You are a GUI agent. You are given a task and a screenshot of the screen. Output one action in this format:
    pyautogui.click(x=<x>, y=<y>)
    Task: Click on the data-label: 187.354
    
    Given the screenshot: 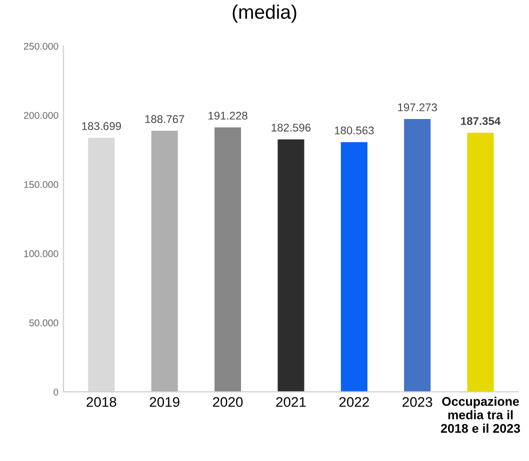 What is the action you would take?
    pyautogui.click(x=481, y=121)
    